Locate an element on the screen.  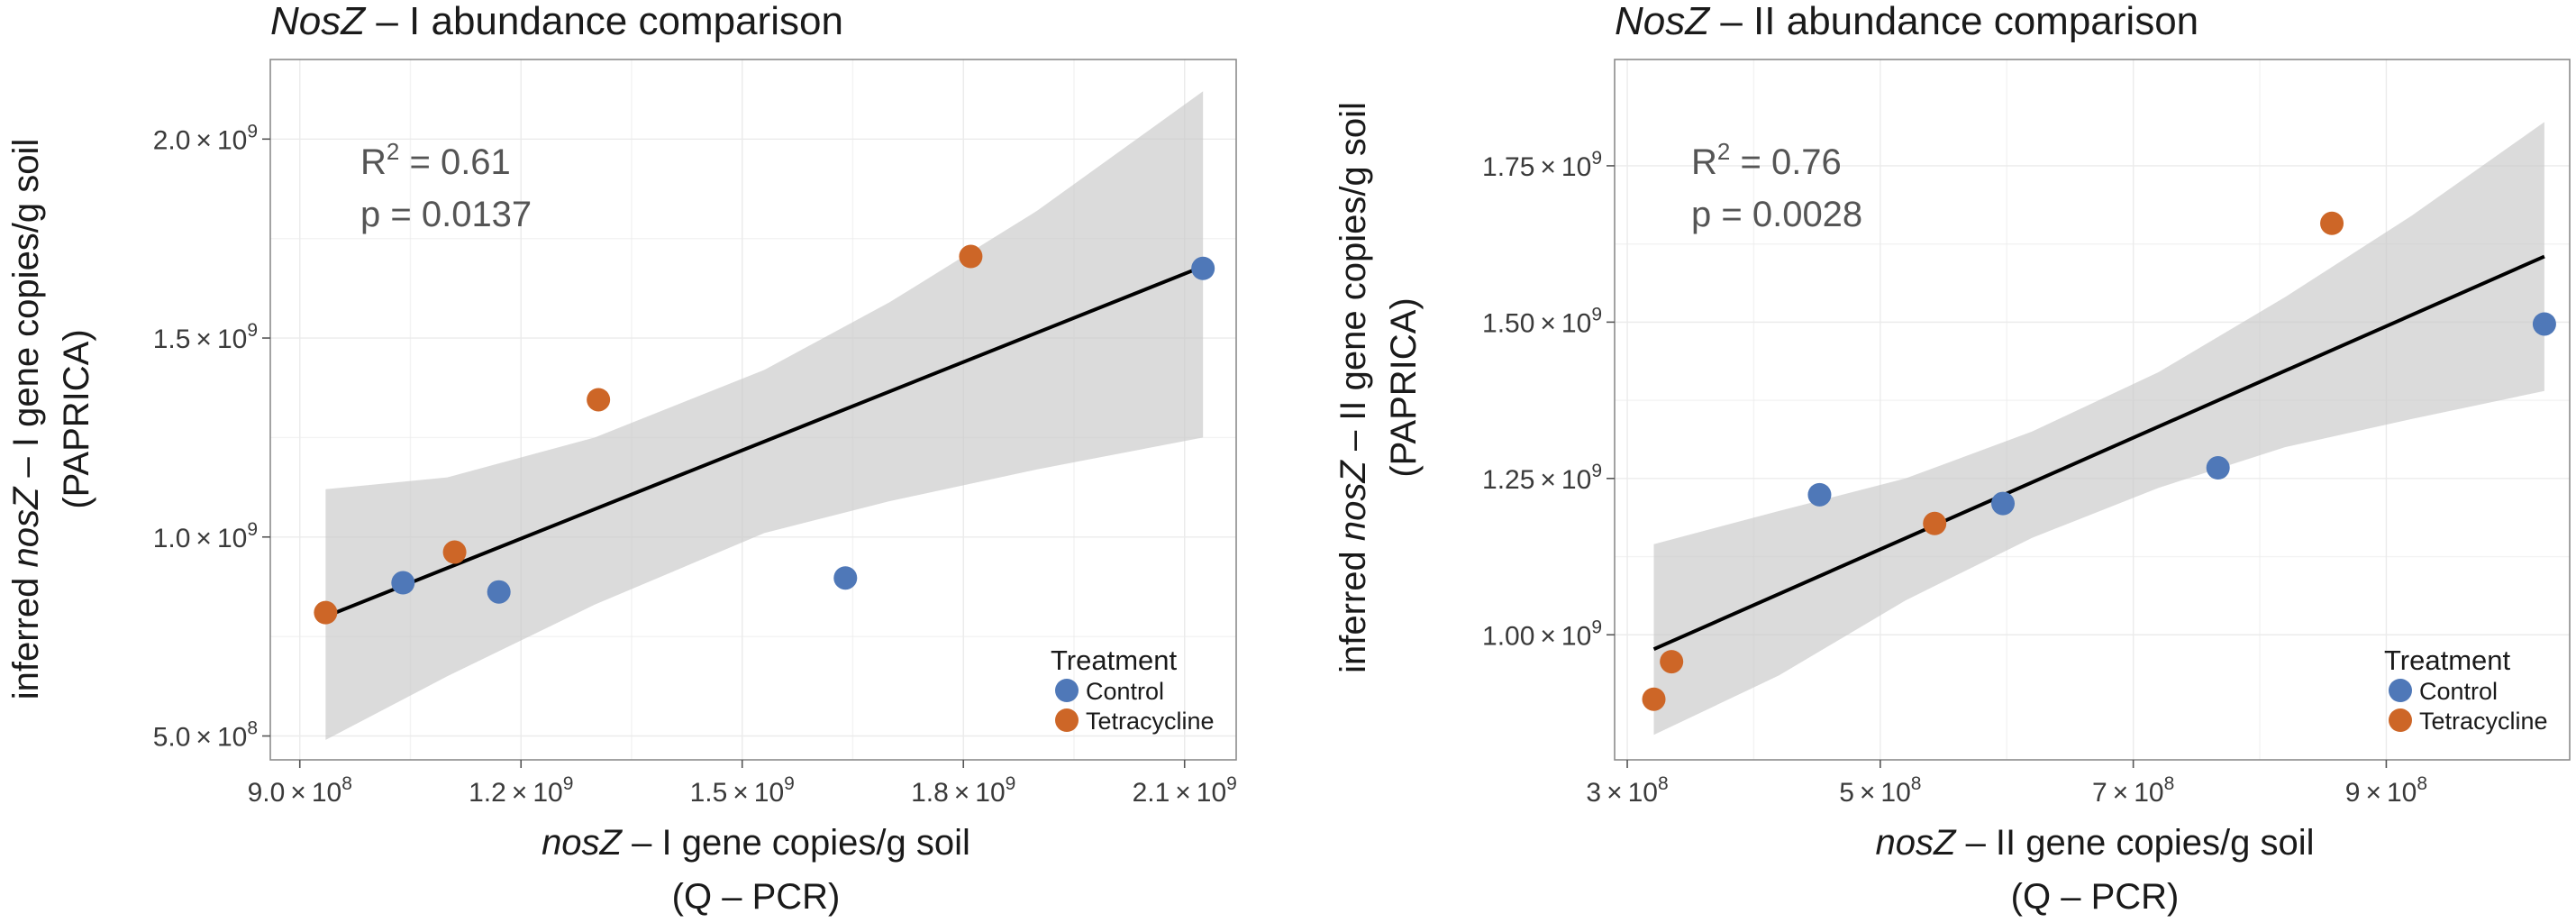
y-axis-title: inferred nosZ – I gene copies/g soil is located at coordinates (26, 419).